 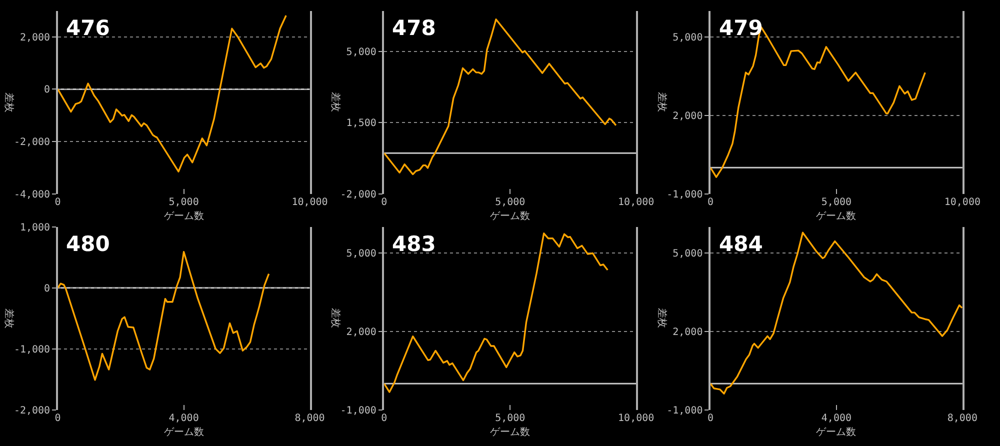 I want to click on chart-title: 478, so click(x=414, y=28).